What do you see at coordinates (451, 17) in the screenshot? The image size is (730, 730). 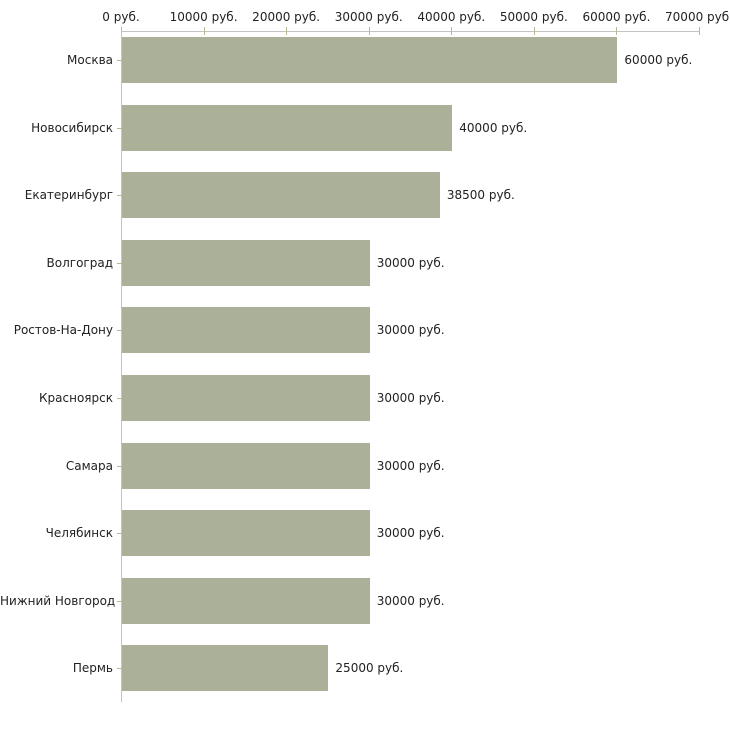 I see `x-tick-label: 40000 руб.` at bounding box center [451, 17].